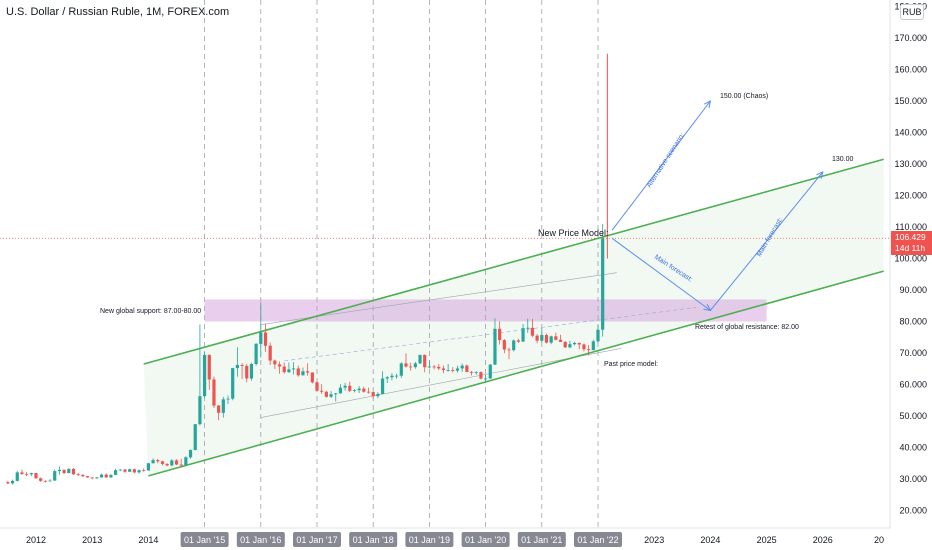 Image resolution: width=932 pixels, height=550 pixels. What do you see at coordinates (912, 12) in the screenshot?
I see `currency-button: RUB` at bounding box center [912, 12].